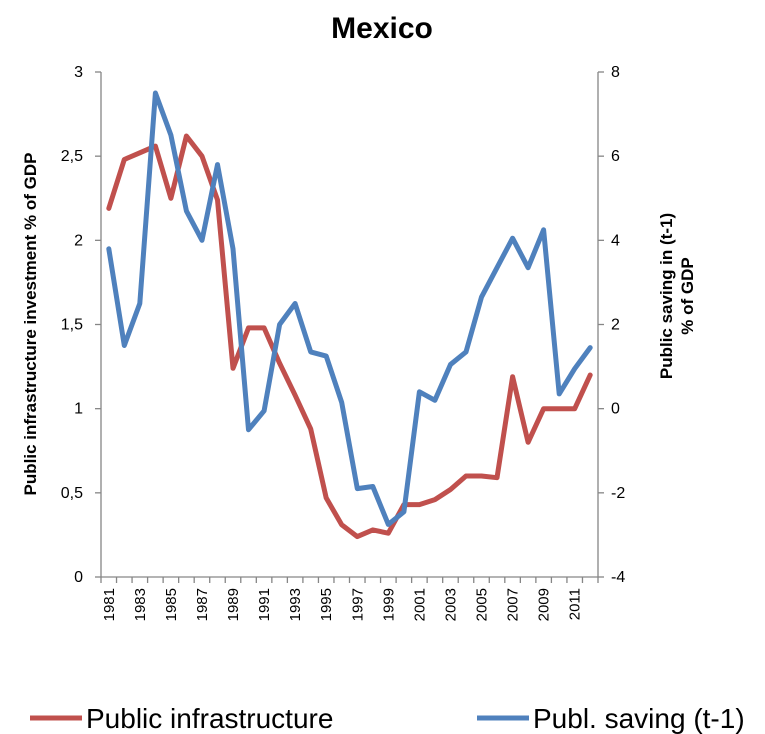  Describe the element at coordinates (109, 604) in the screenshot. I see `x-tick-label: 1981` at that location.